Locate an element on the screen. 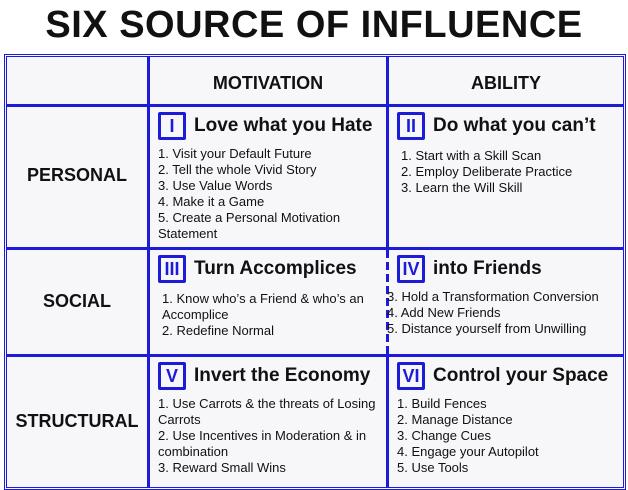  list-item: 3. Reward Small Wins is located at coordinates (222, 467).